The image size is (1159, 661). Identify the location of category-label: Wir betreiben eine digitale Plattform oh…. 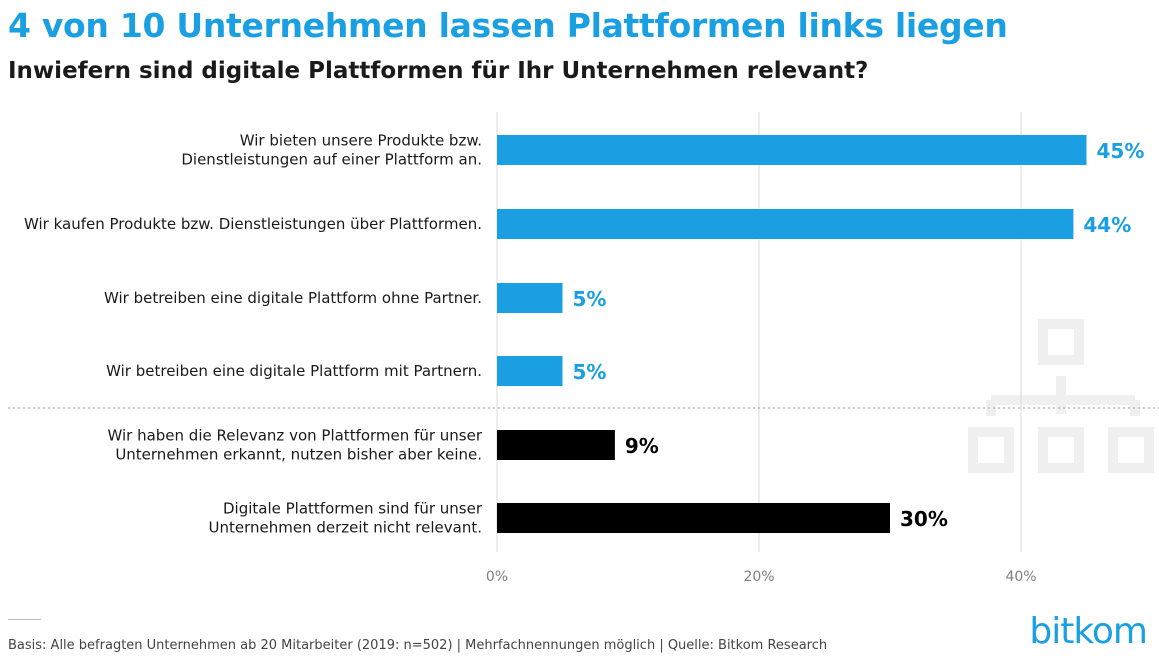
(293, 298).